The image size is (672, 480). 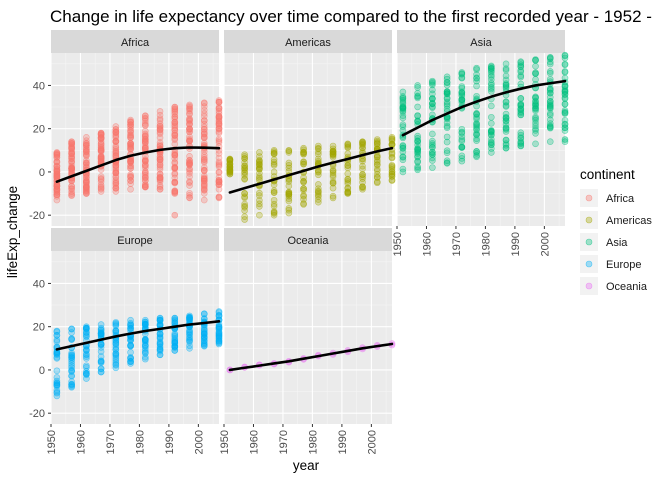 I want to click on data-point-outlier, so click(x=175, y=215).